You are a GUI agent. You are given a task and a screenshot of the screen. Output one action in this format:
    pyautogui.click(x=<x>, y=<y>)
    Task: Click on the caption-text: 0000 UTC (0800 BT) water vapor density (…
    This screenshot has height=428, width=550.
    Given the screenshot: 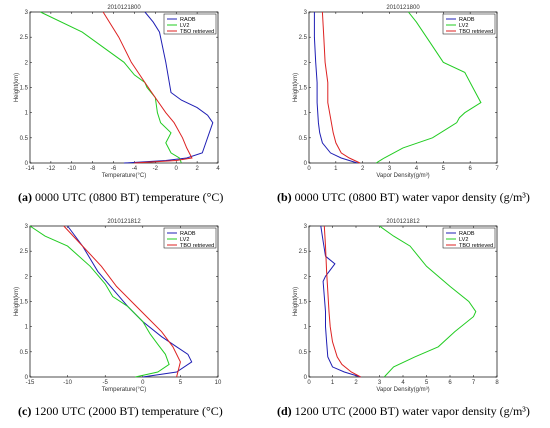 What is the action you would take?
    pyautogui.click(x=412, y=197)
    